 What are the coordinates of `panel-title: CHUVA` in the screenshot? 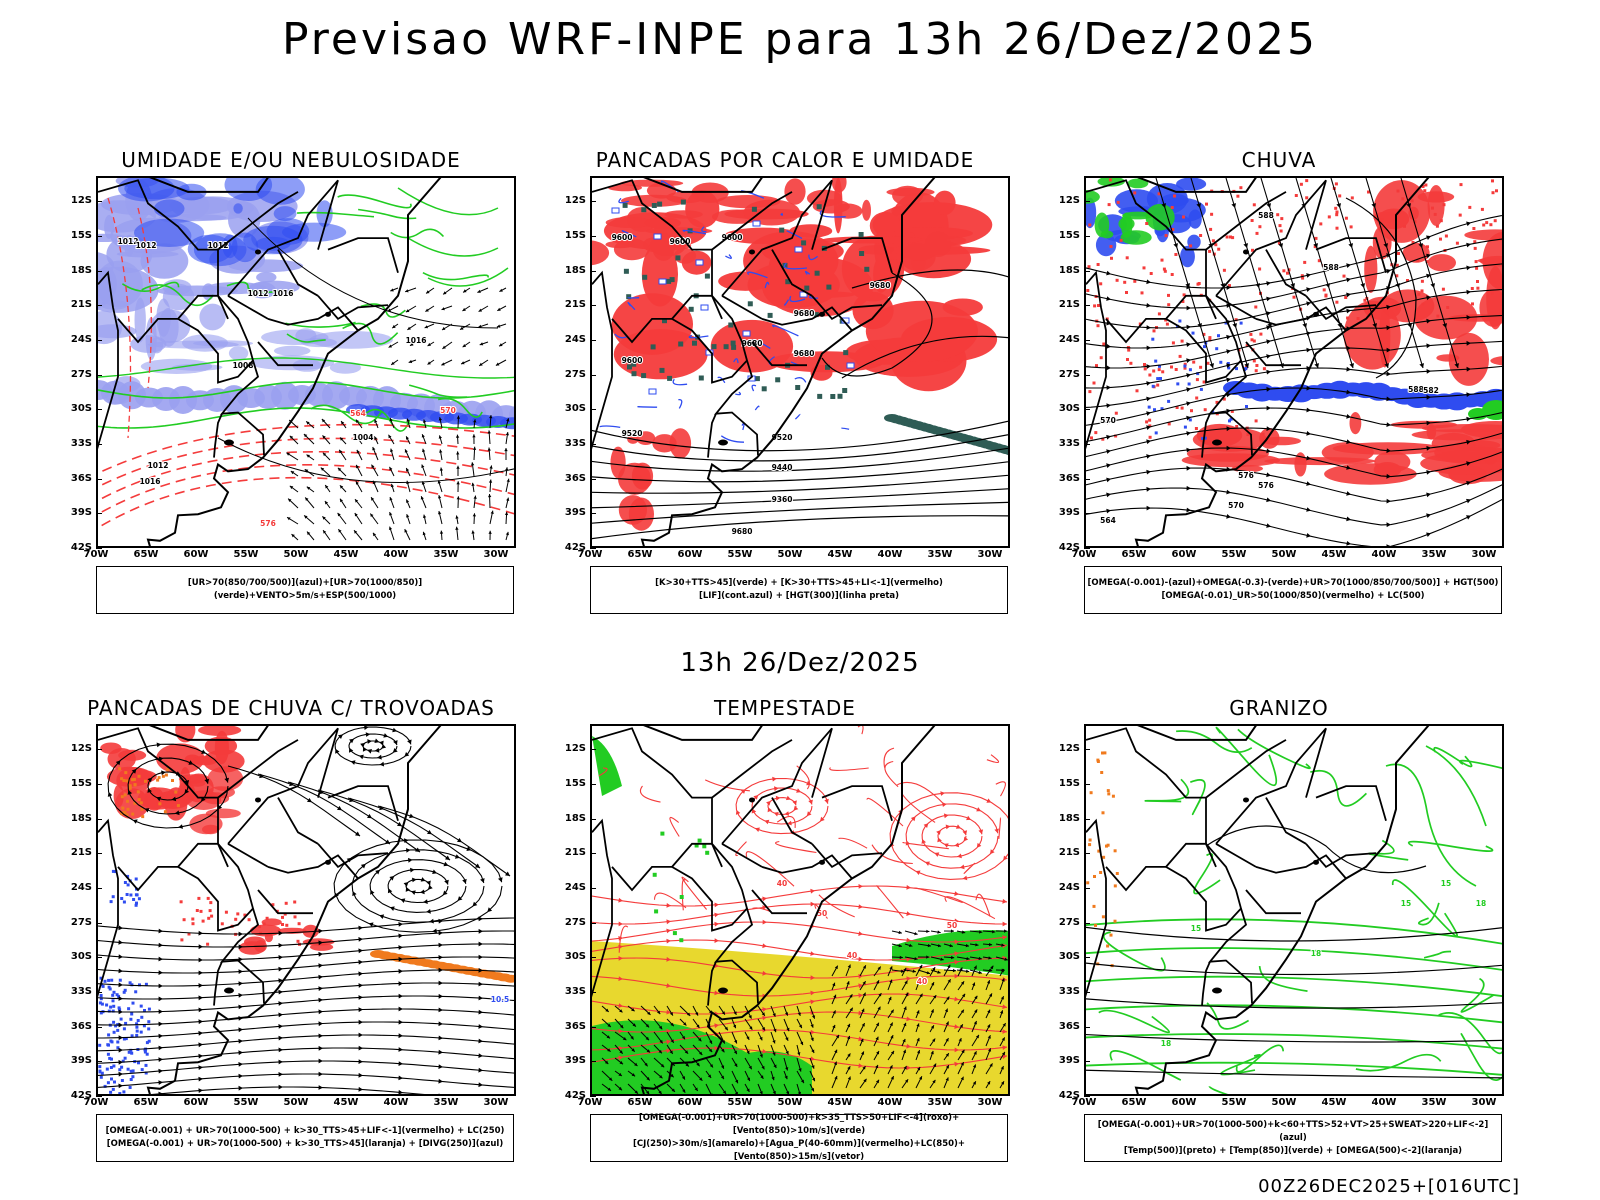 It's located at (1279, 160).